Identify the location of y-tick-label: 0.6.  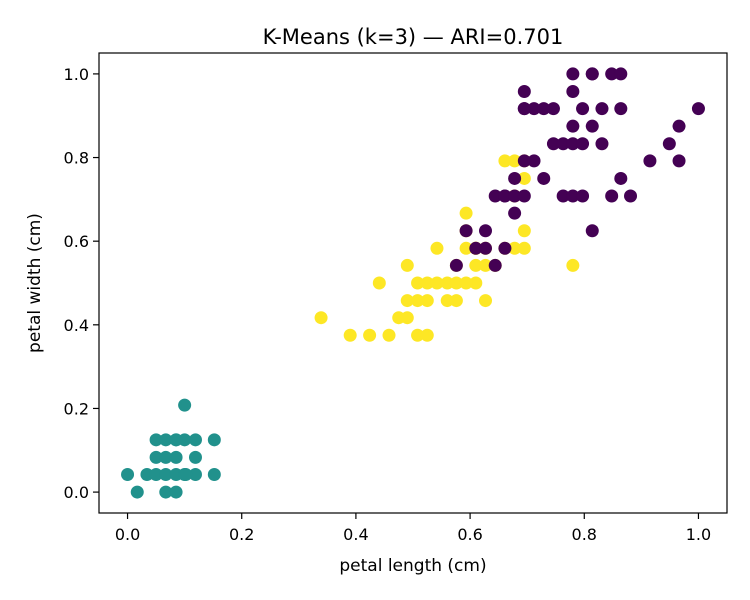
(76, 241).